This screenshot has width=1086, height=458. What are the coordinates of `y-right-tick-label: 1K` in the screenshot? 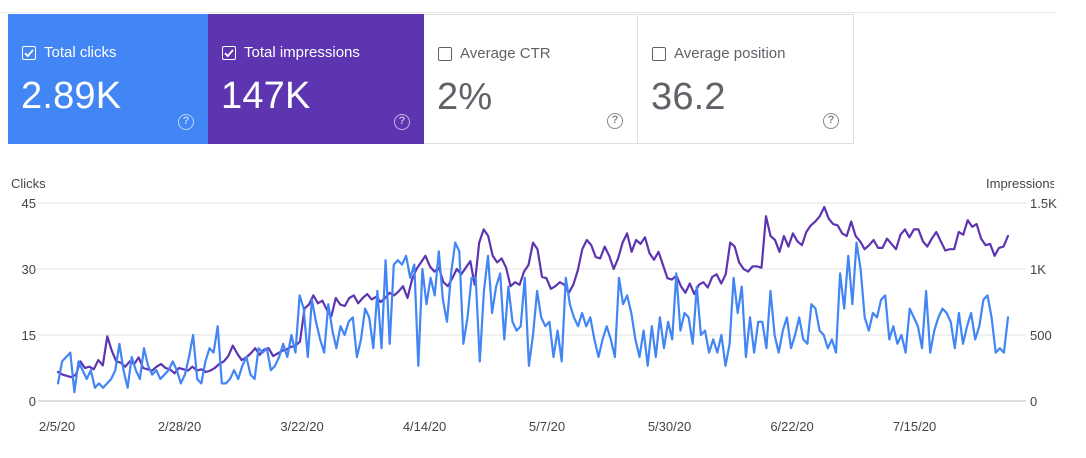 It's located at (1038, 269).